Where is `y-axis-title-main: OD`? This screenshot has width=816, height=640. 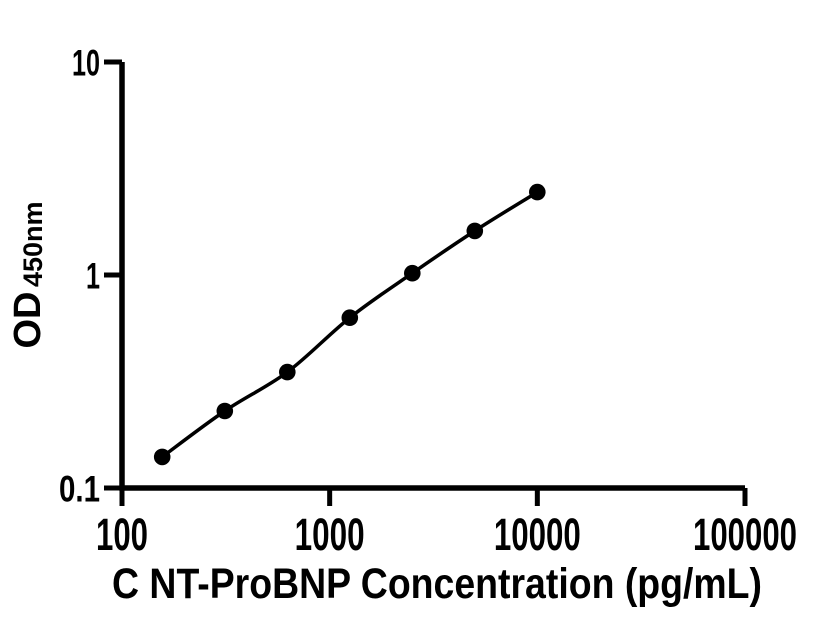
y-axis-title-main: OD is located at coordinates (28, 320).